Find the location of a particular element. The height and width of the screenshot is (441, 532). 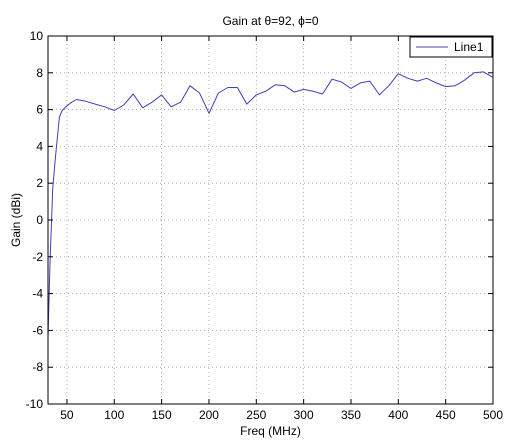

chart-title: Gain at θ=92, ϕ=0 is located at coordinates (270, 21).